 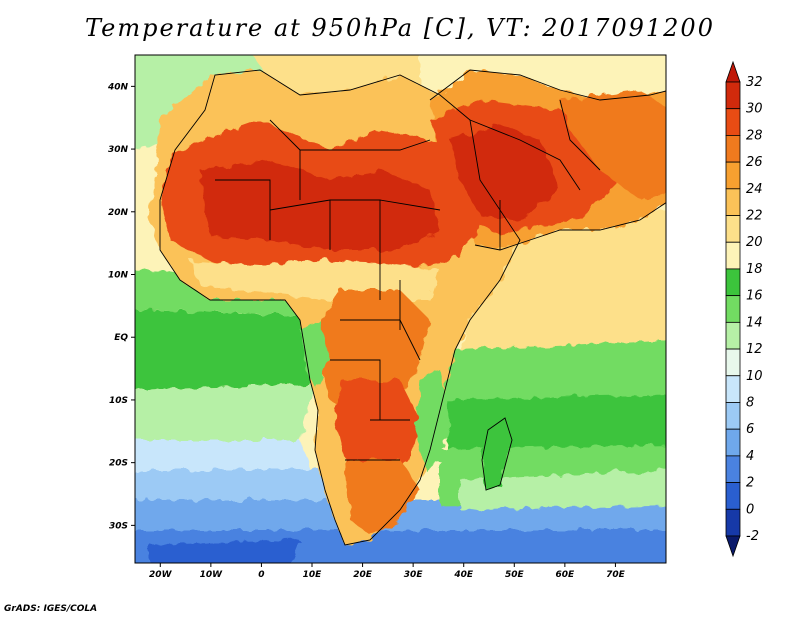 What do you see at coordinates (121, 306) in the screenshot?
I see `latitude-axis: 40N 30N 20N 10N EQ 10S 20S 30S` at bounding box center [121, 306].